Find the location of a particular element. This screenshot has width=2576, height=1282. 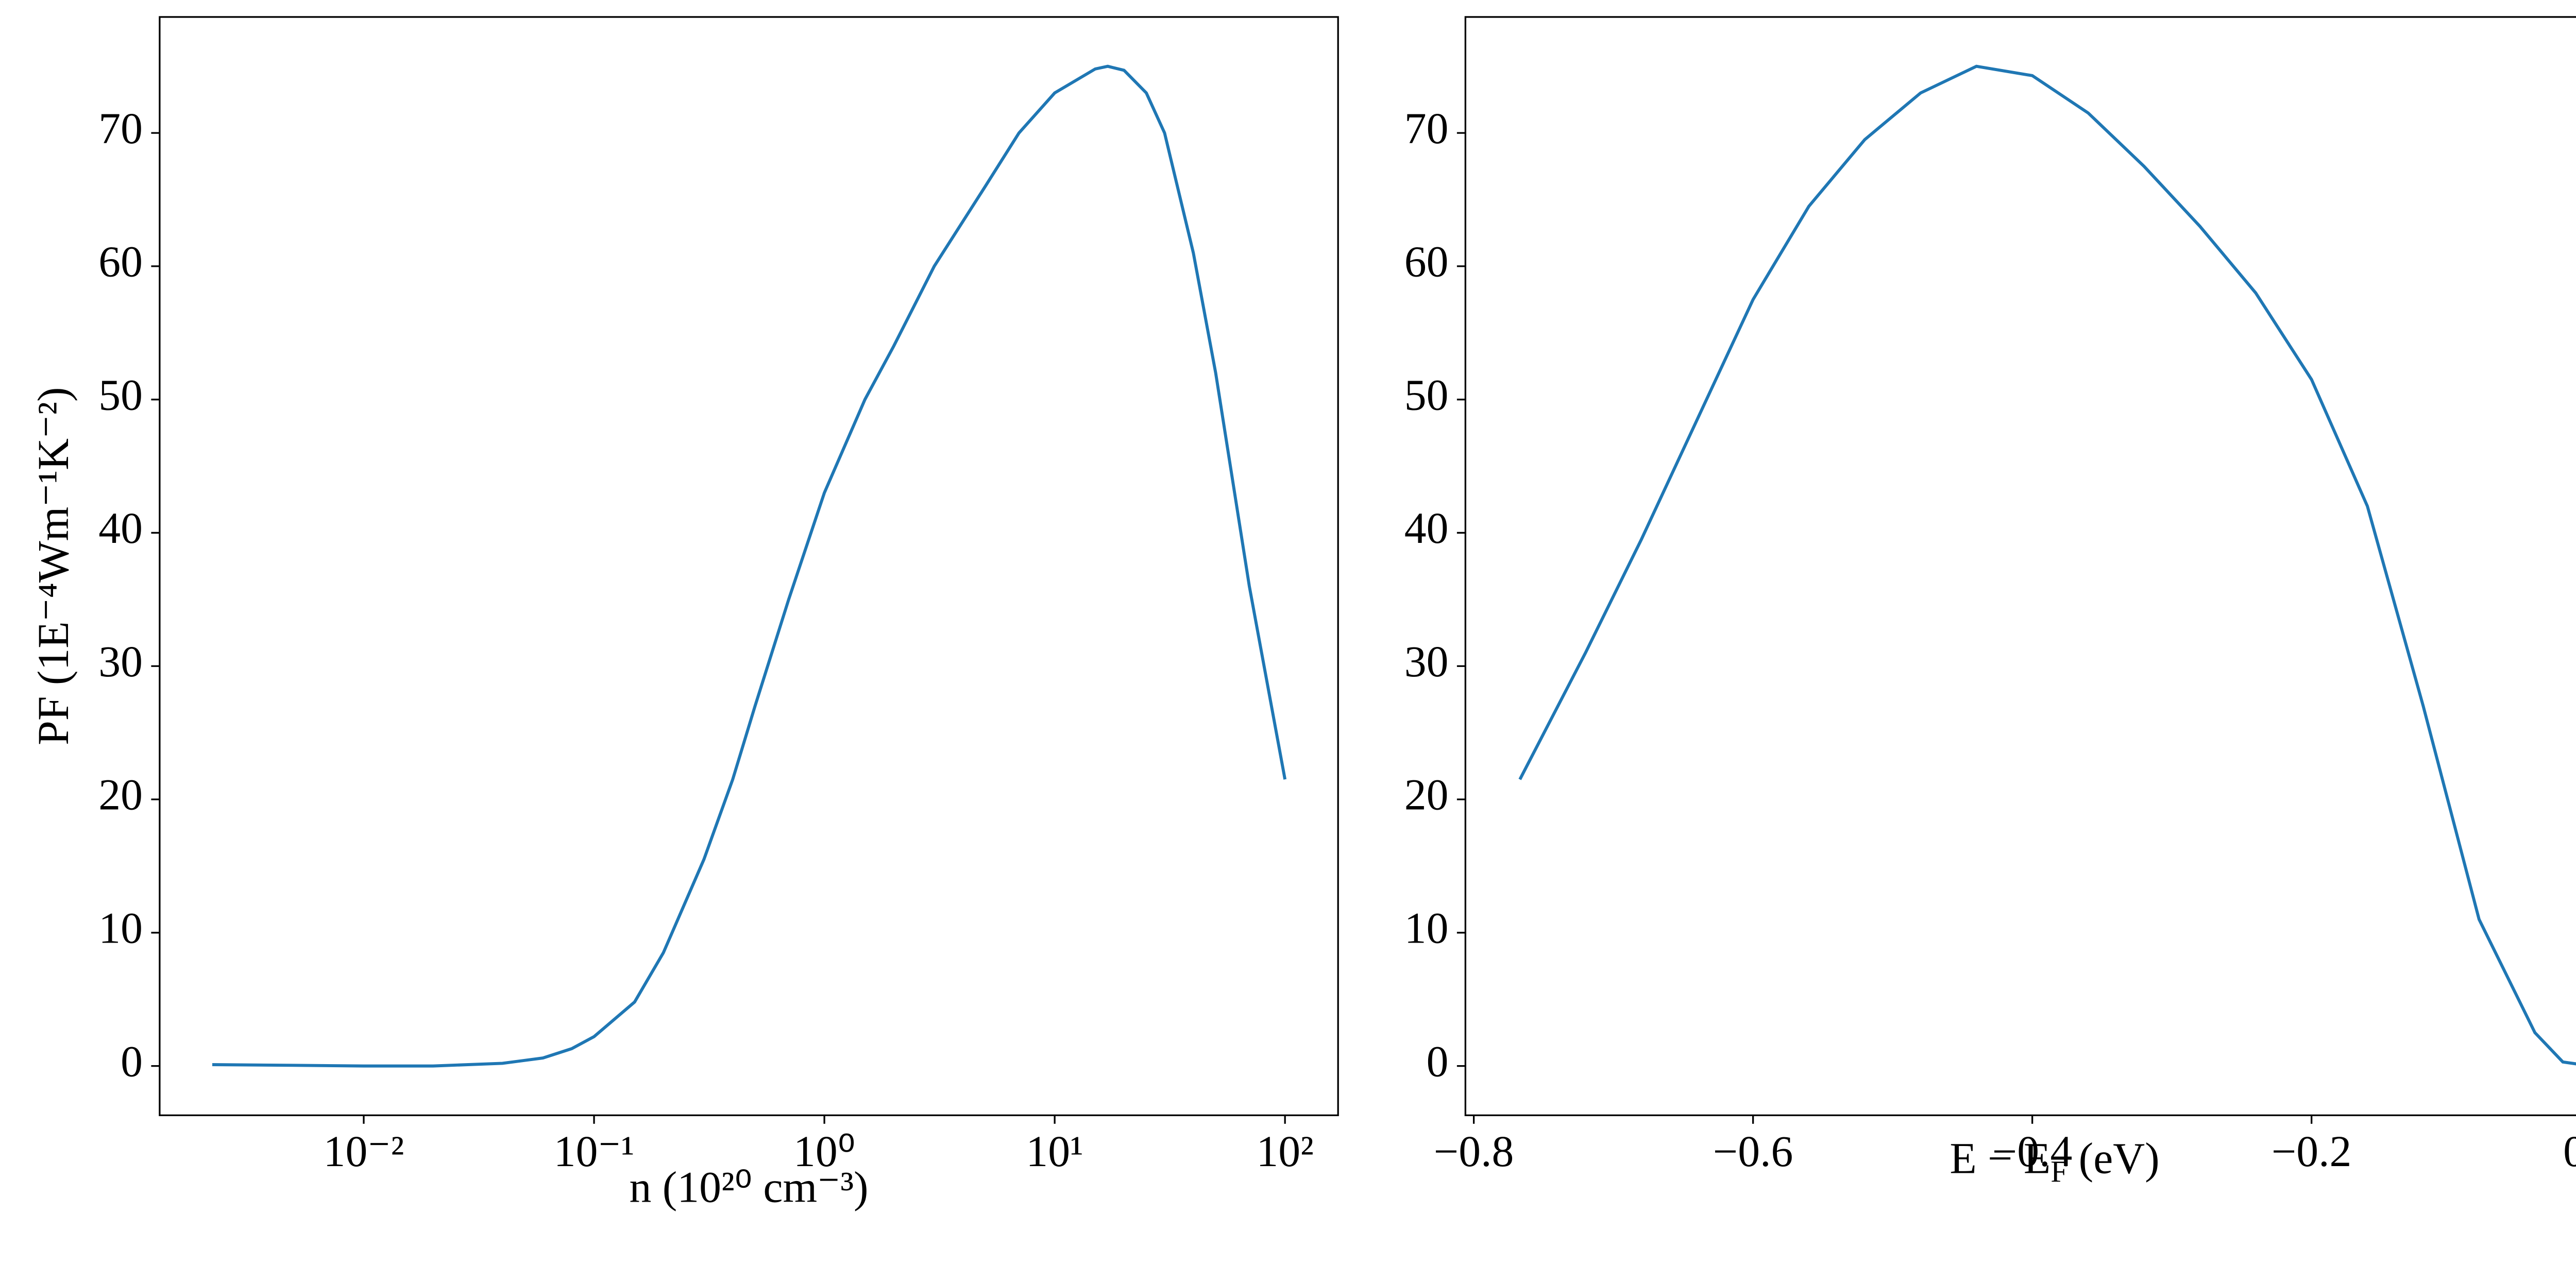

x-tick-label: 10⁰ is located at coordinates (824, 1151).